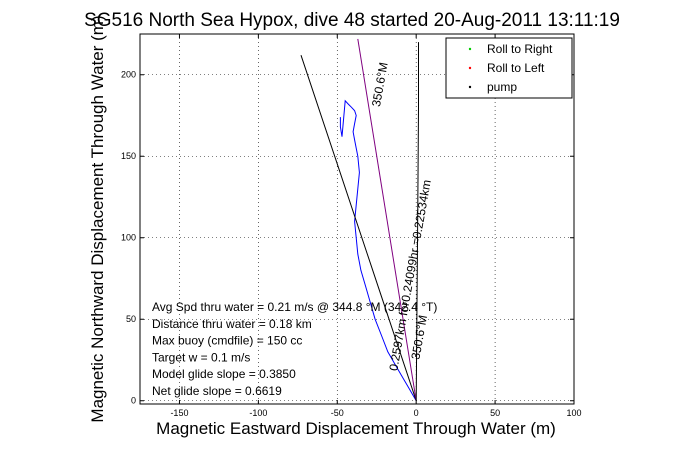 This screenshot has height=454, width=681. What do you see at coordinates (128, 238) in the screenshot?
I see `y-tick-label: 100` at bounding box center [128, 238].